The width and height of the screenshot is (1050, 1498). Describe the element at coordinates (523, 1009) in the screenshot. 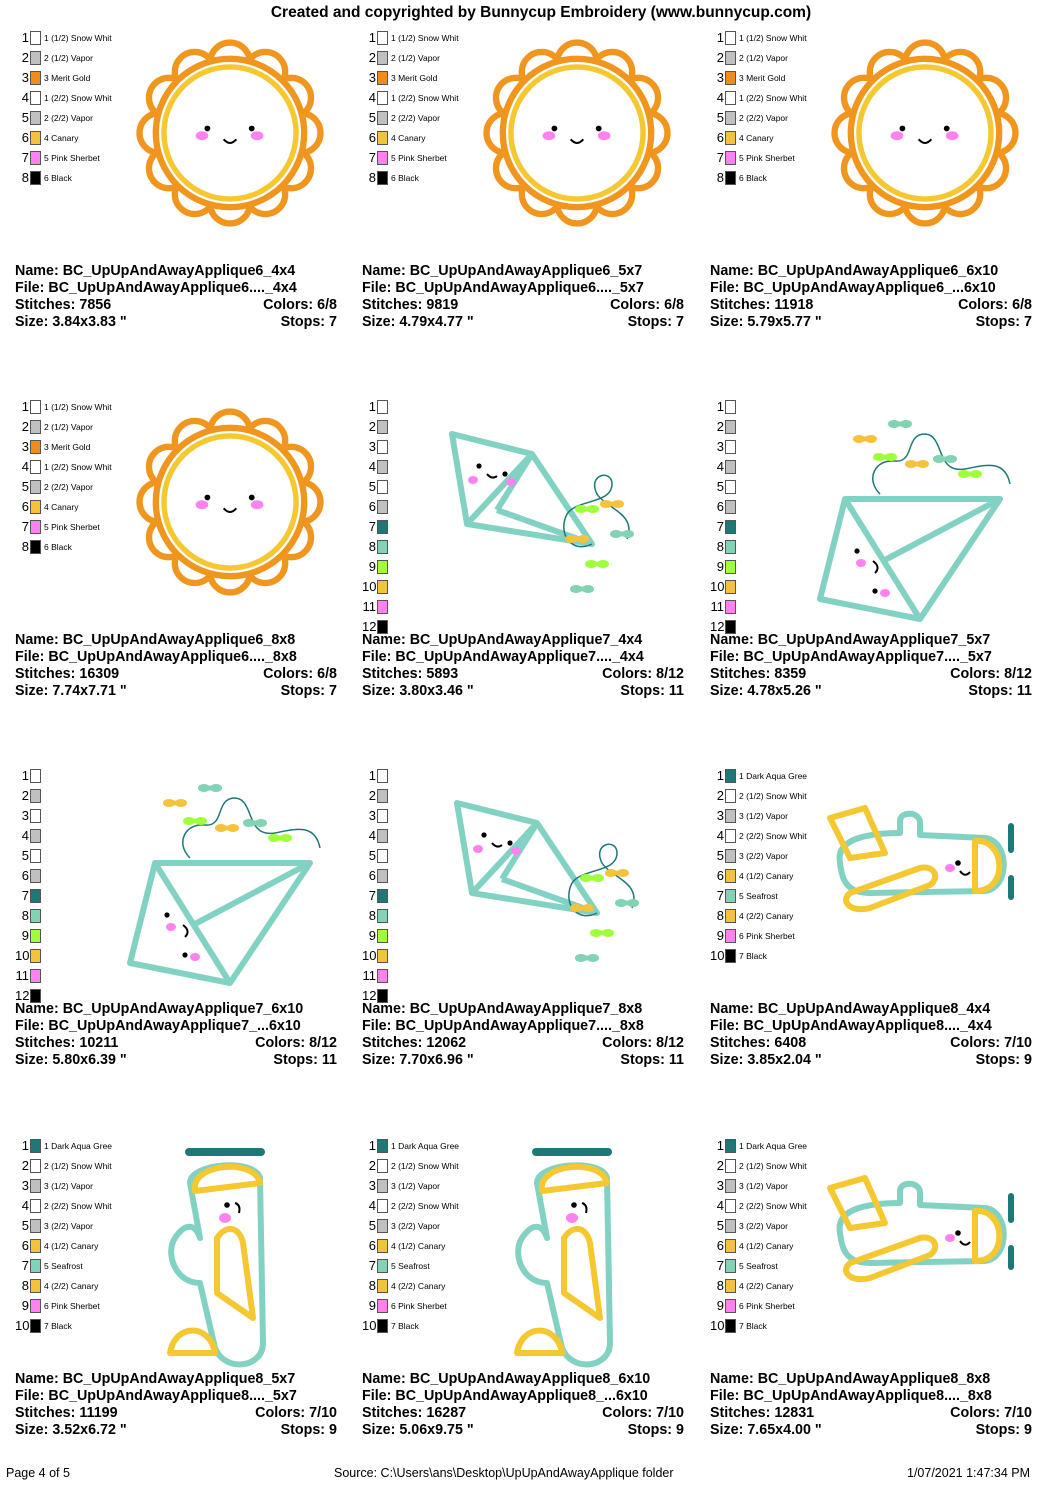

I see `info-line: Name: BC_UpUpAndAwayApplique7_8x8` at that location.